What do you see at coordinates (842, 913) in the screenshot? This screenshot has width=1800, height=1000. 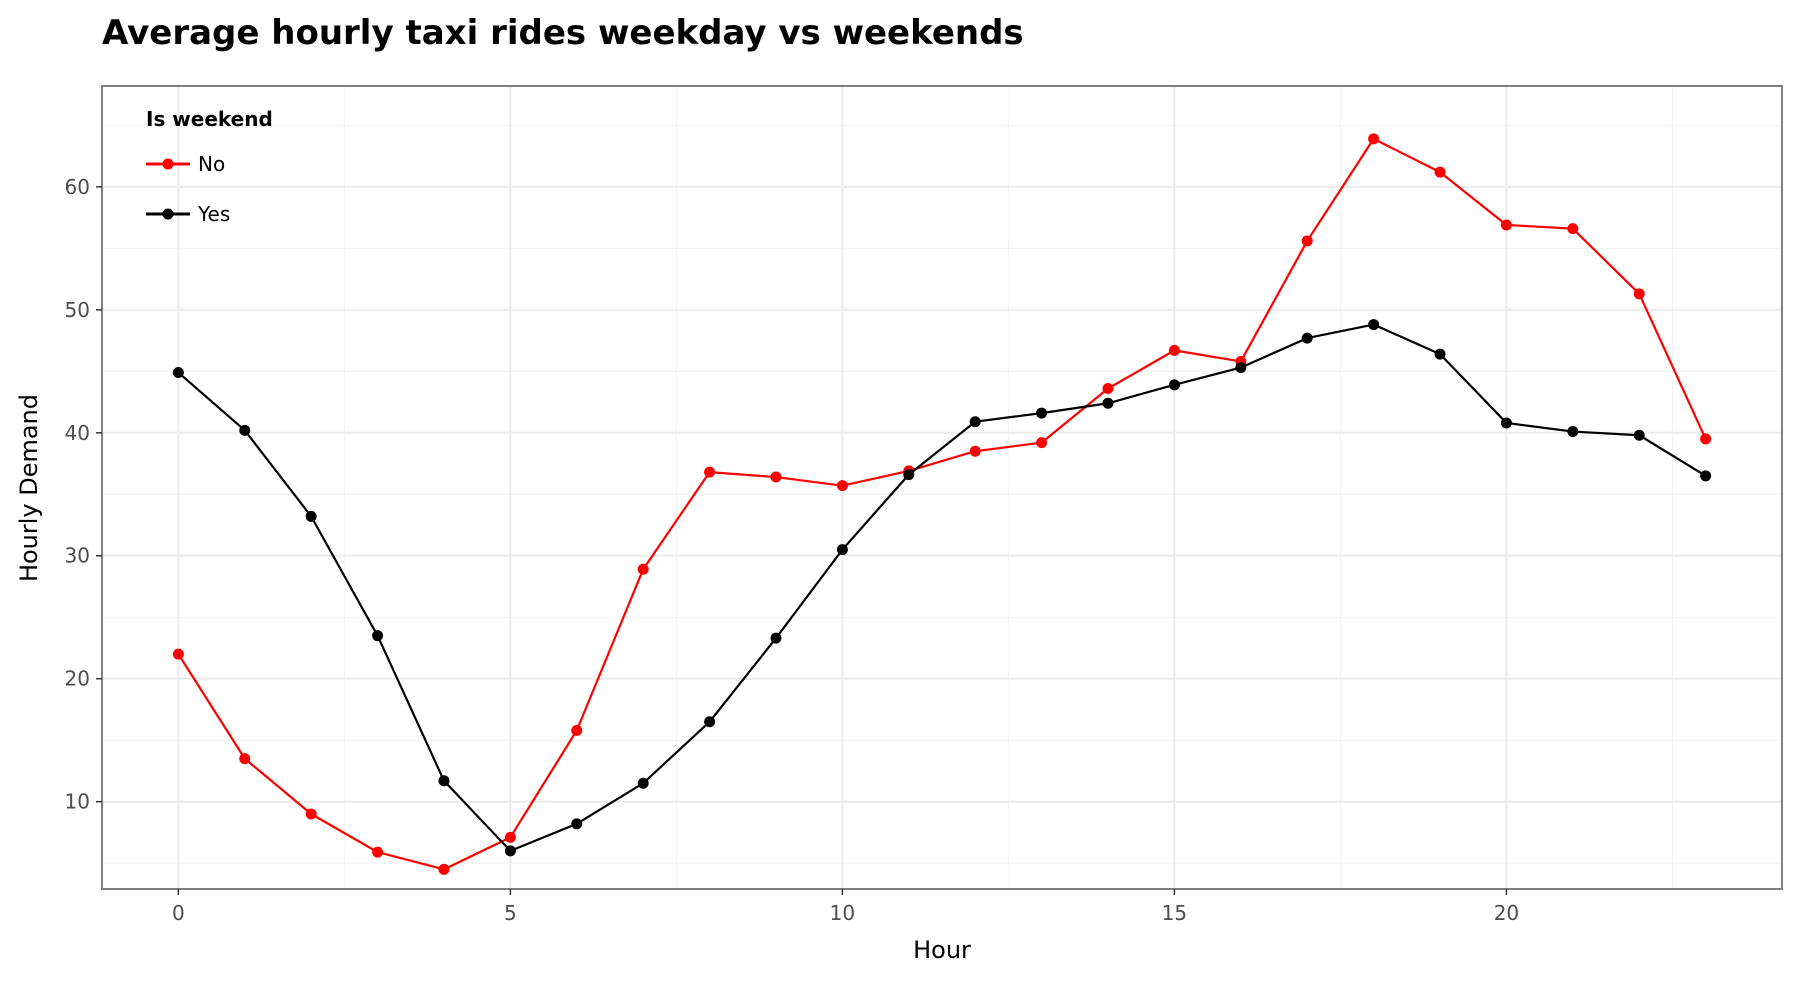 I see `x-tick-label: 10` at bounding box center [842, 913].